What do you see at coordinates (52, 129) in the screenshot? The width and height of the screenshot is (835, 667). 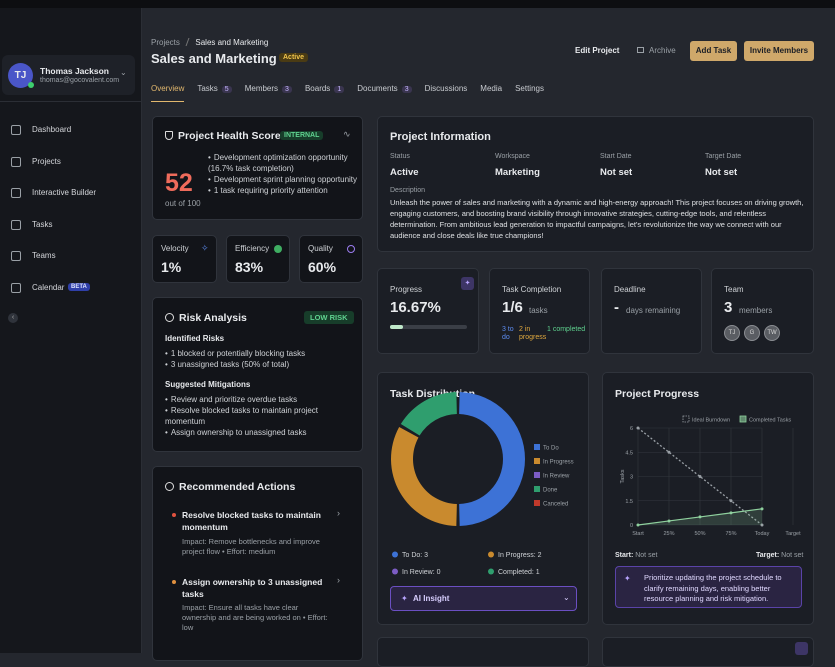 I see `nav-label: Dashboard` at bounding box center [52, 129].